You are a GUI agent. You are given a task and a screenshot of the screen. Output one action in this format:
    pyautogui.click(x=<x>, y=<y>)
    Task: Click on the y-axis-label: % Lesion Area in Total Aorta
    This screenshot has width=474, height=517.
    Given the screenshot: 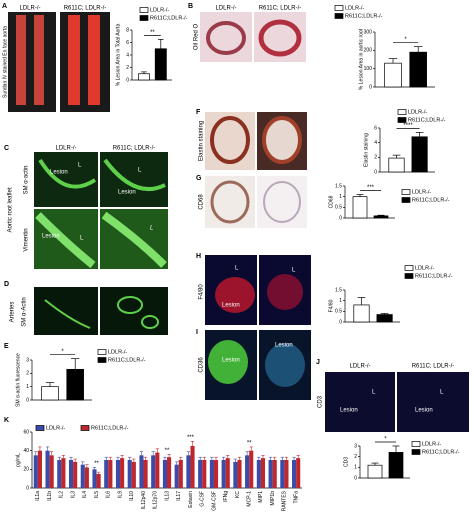 What is the action you would take?
    pyautogui.click(x=118, y=55)
    